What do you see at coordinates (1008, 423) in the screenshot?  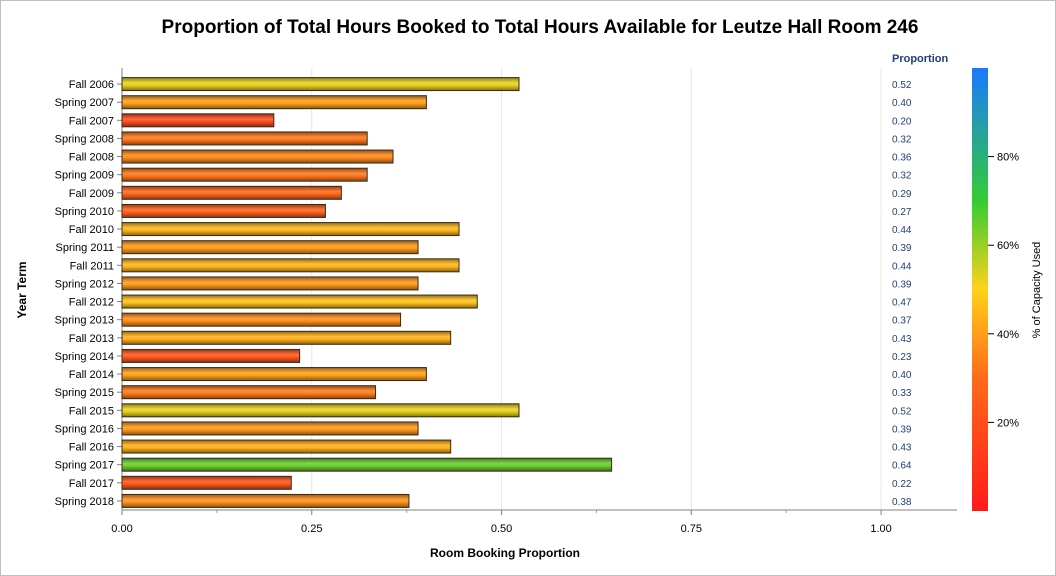 I see `legend-tick-label: 20%` at bounding box center [1008, 423].